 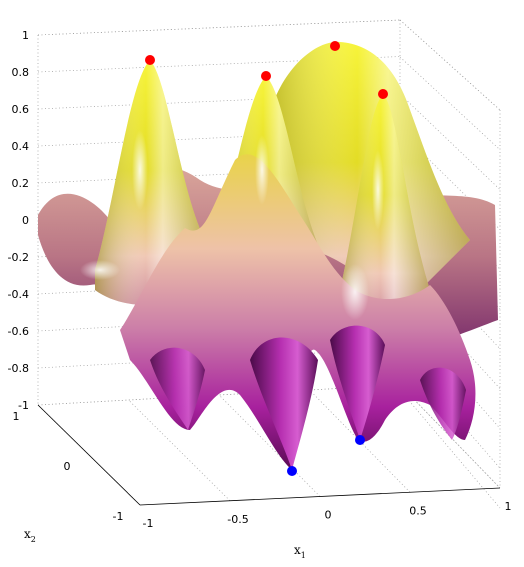 What do you see at coordinates (418, 510) in the screenshot?
I see `x-tick-label: 0.5` at bounding box center [418, 510].